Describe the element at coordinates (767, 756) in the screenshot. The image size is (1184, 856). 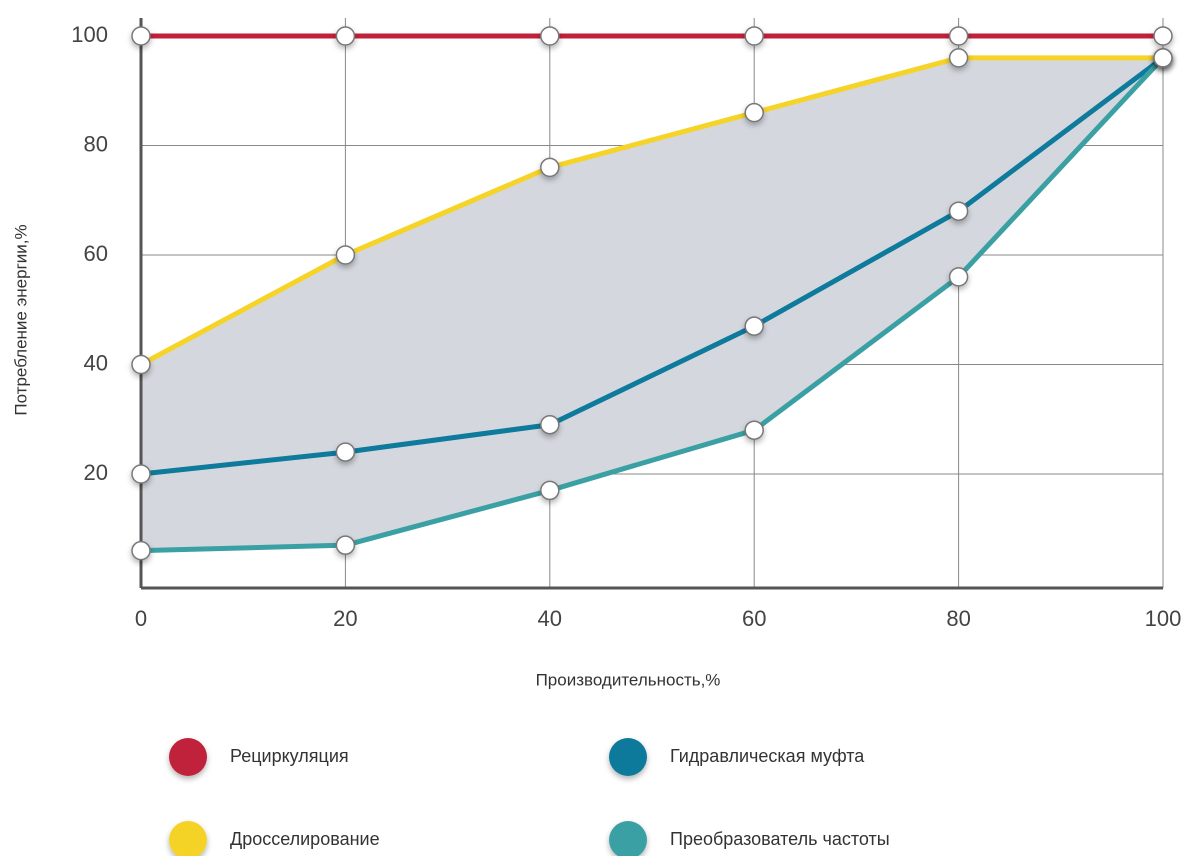
I see `legend-label: Гидравлическая муфта` at that location.